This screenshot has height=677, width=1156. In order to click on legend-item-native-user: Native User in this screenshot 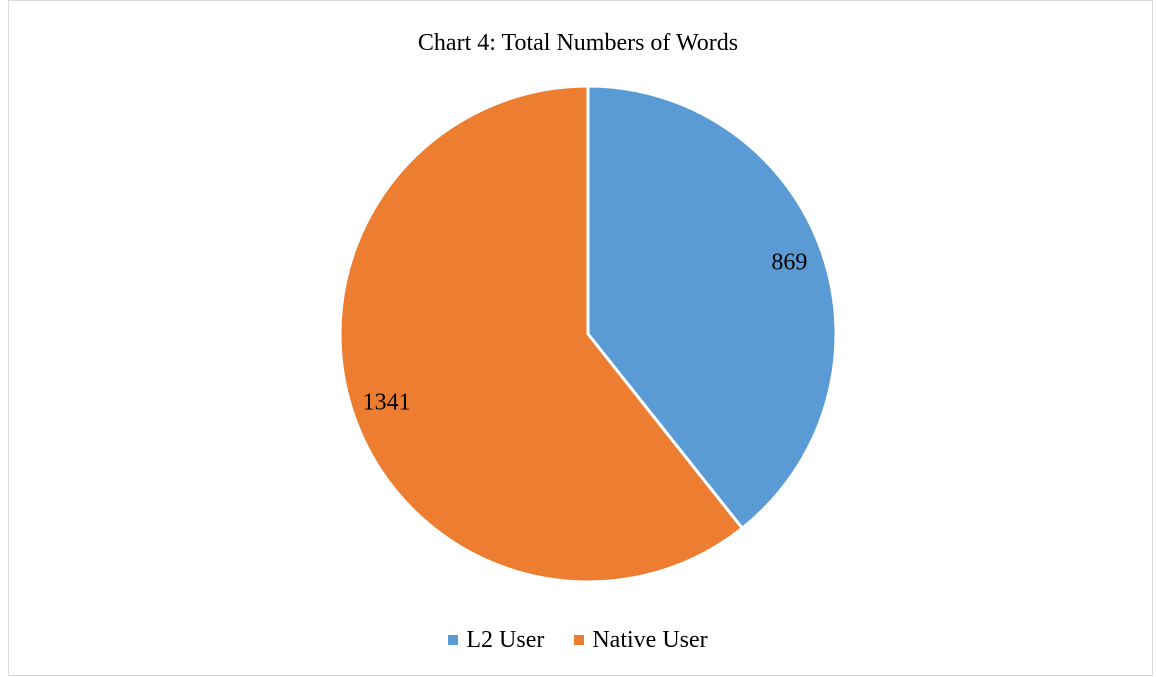, I will do `click(641, 640)`.